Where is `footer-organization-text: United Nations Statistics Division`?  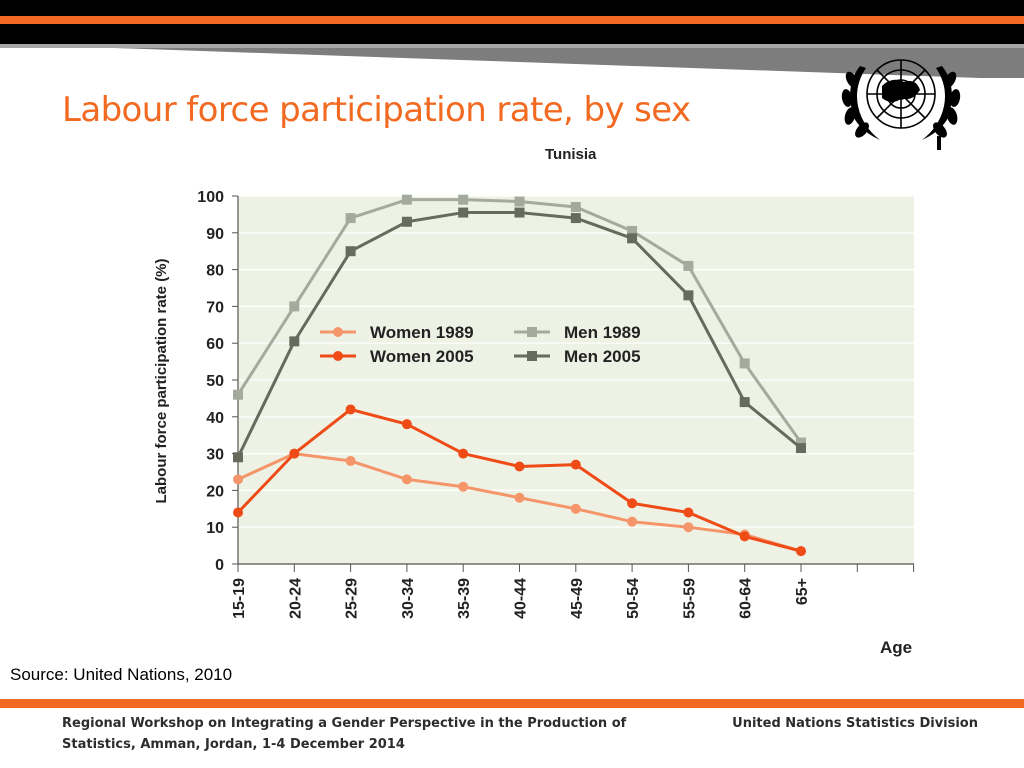 footer-organization-text: United Nations Statistics Division is located at coordinates (855, 723).